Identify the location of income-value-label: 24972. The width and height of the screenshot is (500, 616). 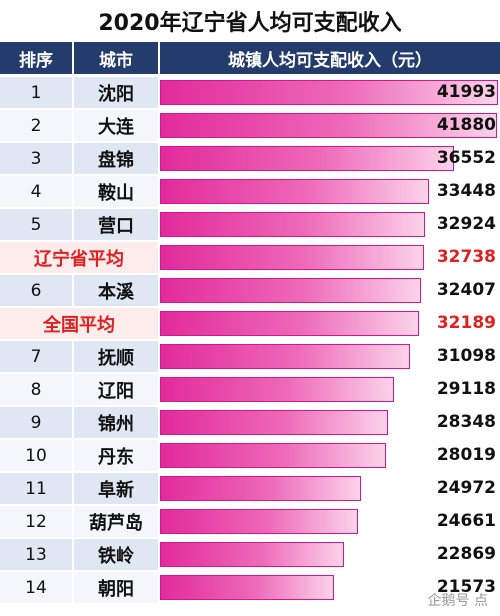
(466, 488).